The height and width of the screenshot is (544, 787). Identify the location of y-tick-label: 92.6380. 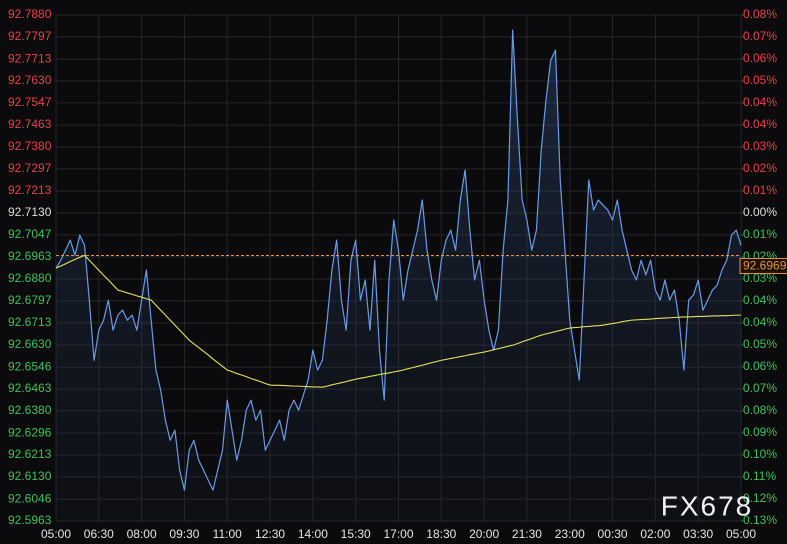
(30, 410).